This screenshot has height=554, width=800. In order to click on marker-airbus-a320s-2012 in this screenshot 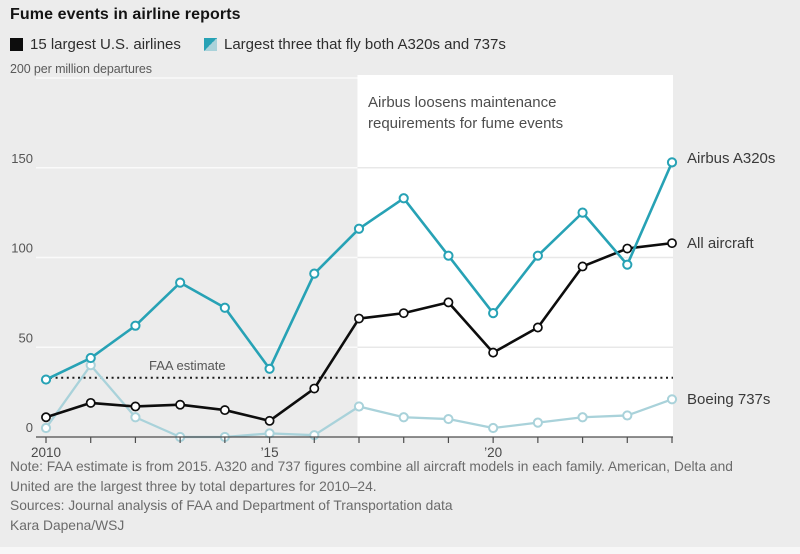, I will do `click(135, 325)`.